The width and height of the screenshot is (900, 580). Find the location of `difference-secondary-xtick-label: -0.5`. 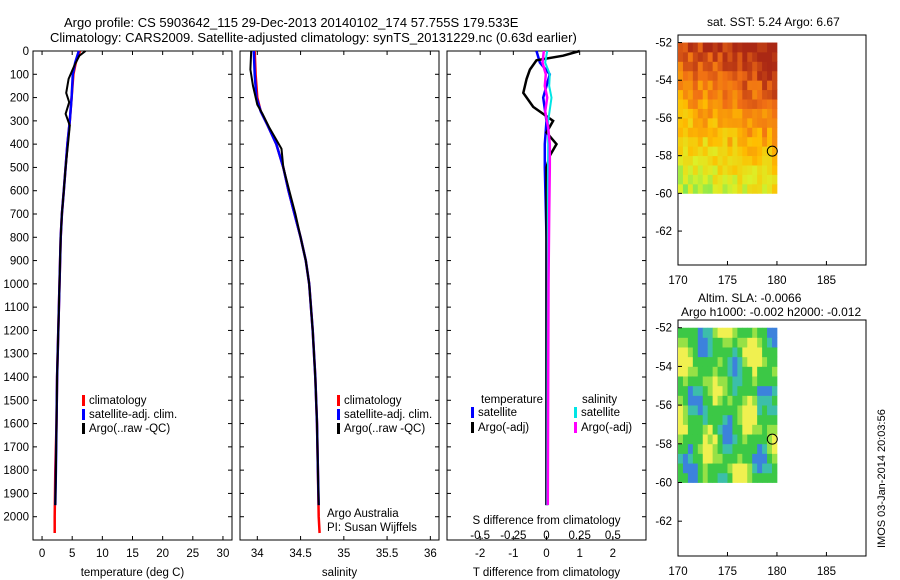

difference-secondary-xtick-label: -0.5 is located at coordinates (480, 536).